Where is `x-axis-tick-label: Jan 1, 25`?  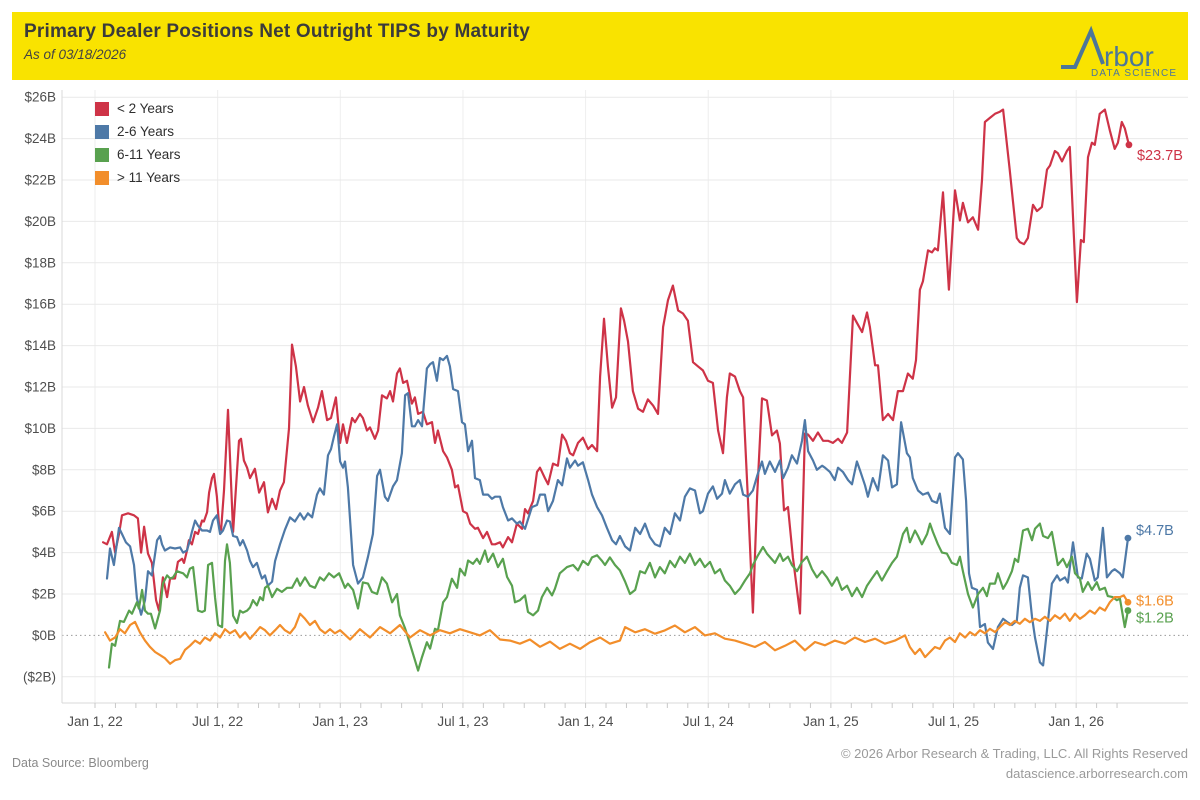 x-axis-tick-label: Jan 1, 25 is located at coordinates (831, 721).